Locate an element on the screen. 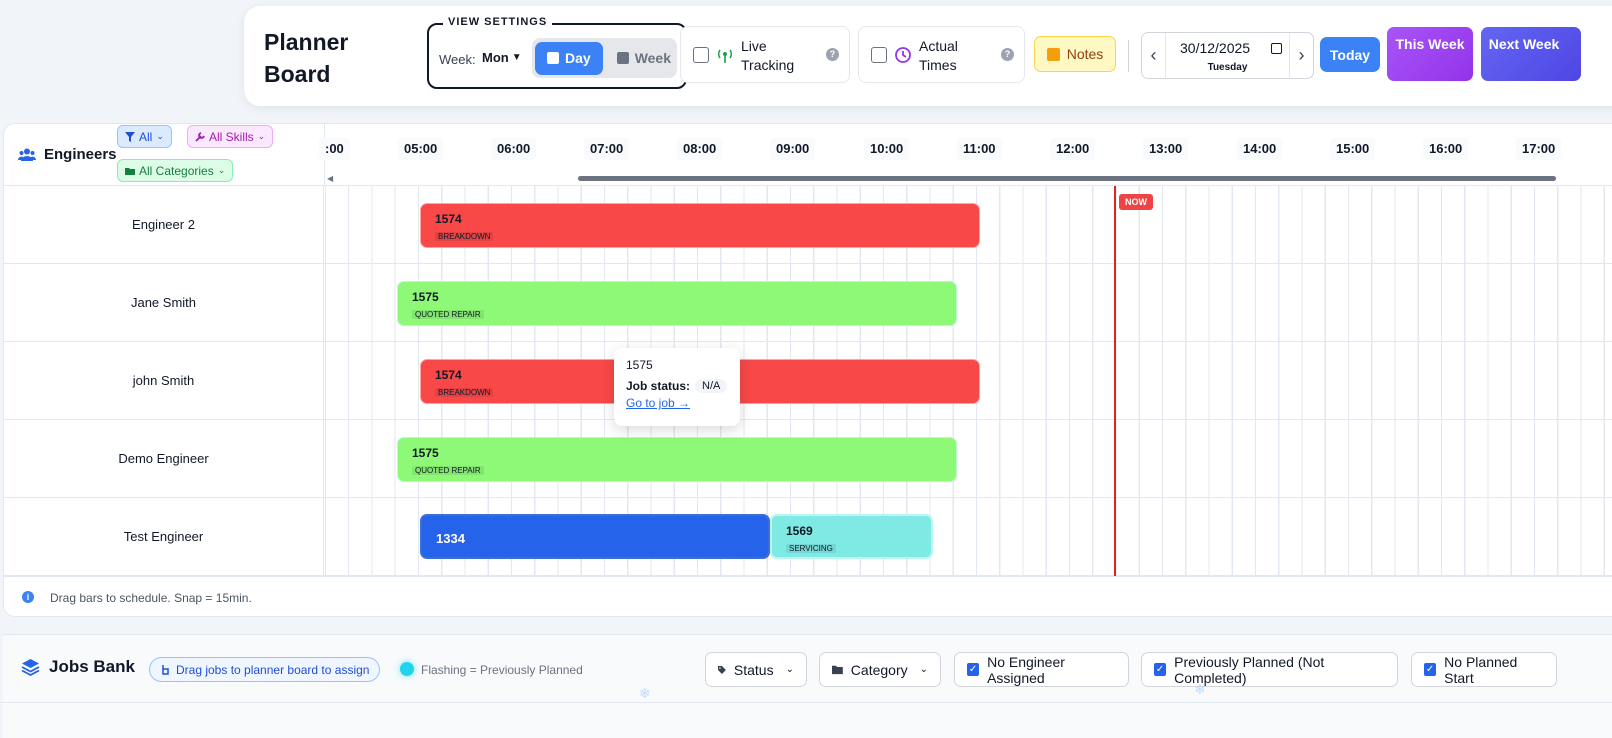 The image size is (1612, 738). job-number: 1334 is located at coordinates (450, 538).